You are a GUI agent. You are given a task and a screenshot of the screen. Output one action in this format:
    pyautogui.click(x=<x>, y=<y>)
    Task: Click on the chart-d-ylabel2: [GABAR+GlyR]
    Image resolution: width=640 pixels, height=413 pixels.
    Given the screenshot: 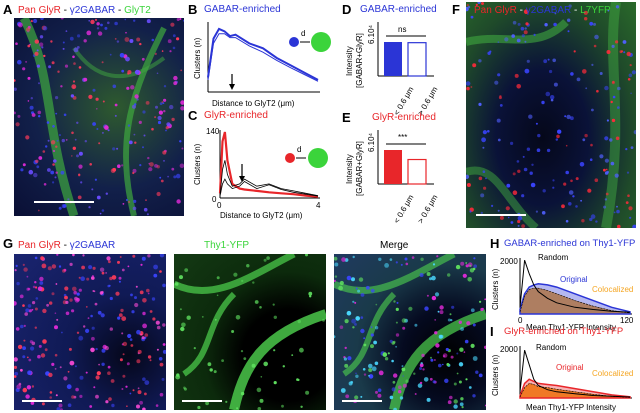 What is the action you would take?
    pyautogui.click(x=359, y=60)
    